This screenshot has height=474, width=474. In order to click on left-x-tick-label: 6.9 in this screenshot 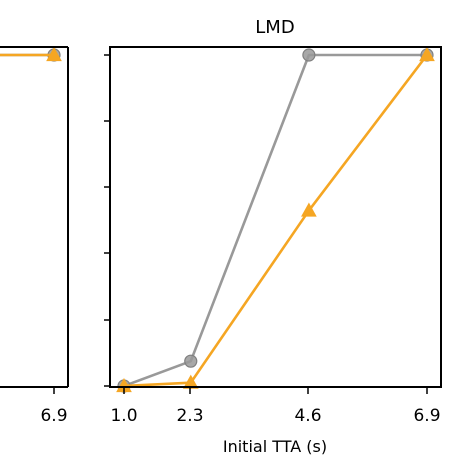, I will do `click(53, 416)`.